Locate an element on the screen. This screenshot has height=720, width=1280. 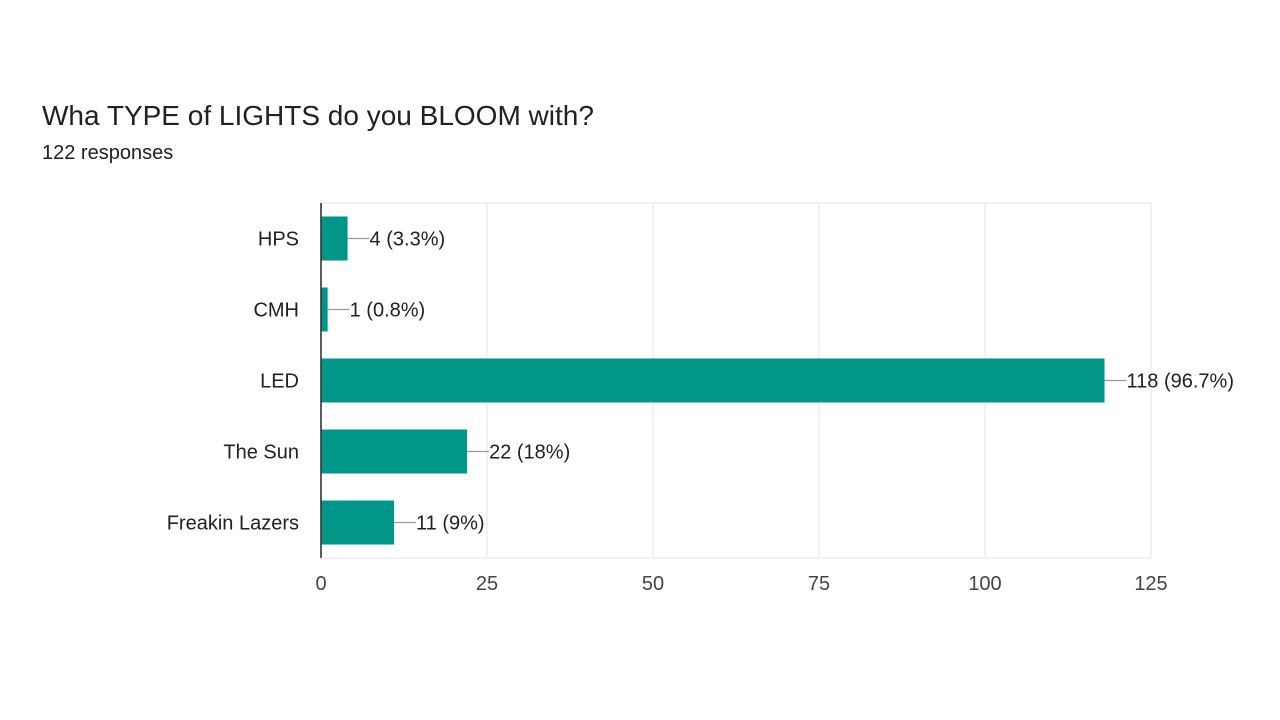
bar-value-label: 4 (3.3%) is located at coordinates (408, 240).